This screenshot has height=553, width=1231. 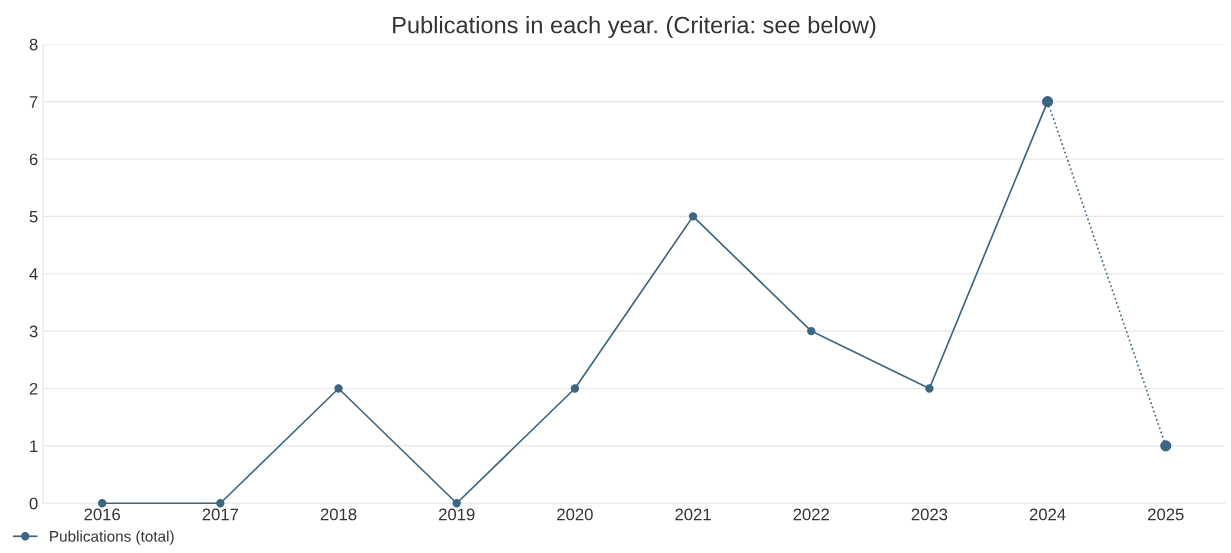 I want to click on y-tick-label: 6, so click(x=33, y=159).